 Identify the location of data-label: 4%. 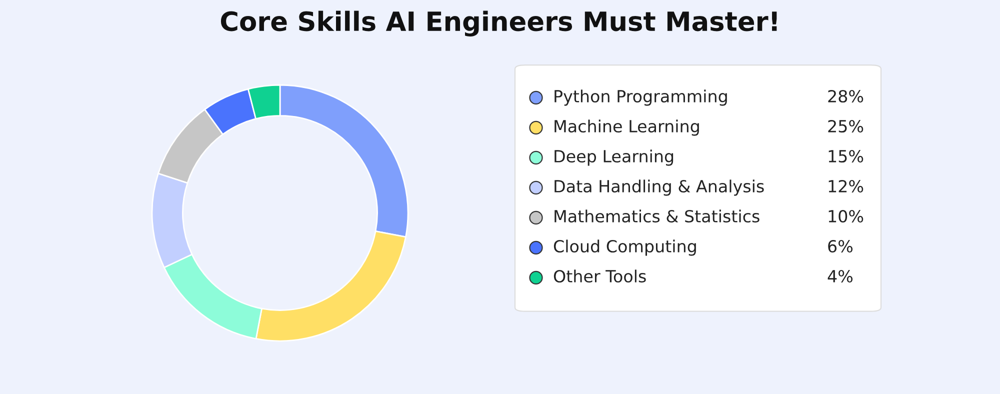
(840, 276).